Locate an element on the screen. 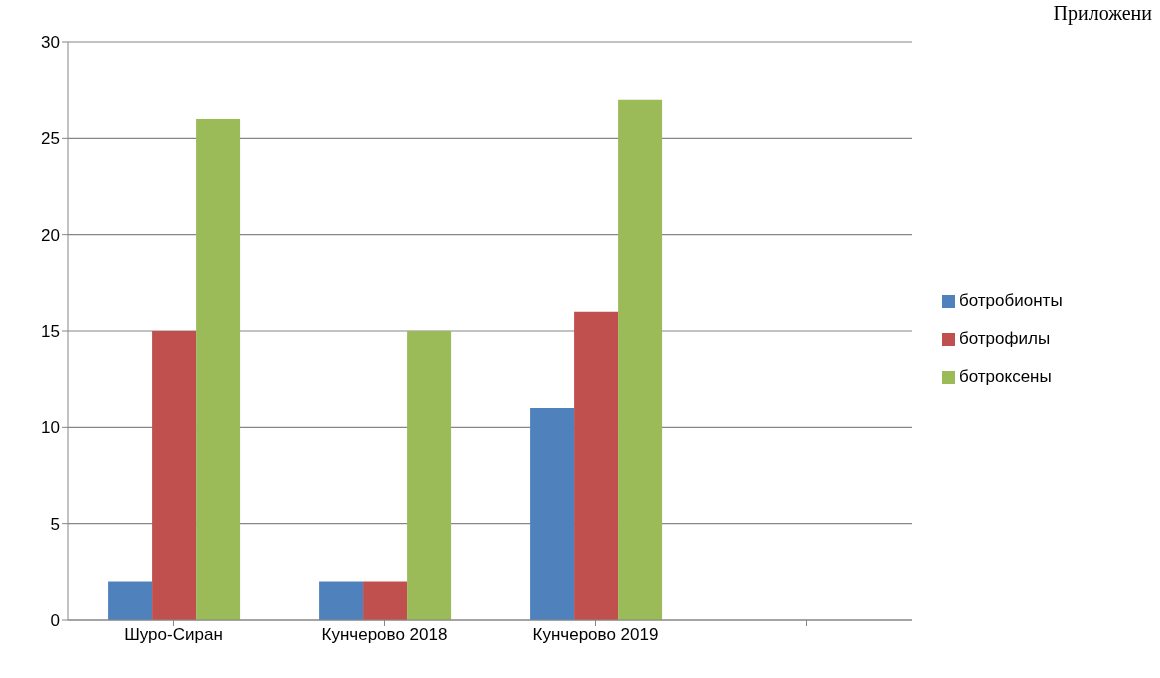  y-tick-label: 0 is located at coordinates (55, 621).